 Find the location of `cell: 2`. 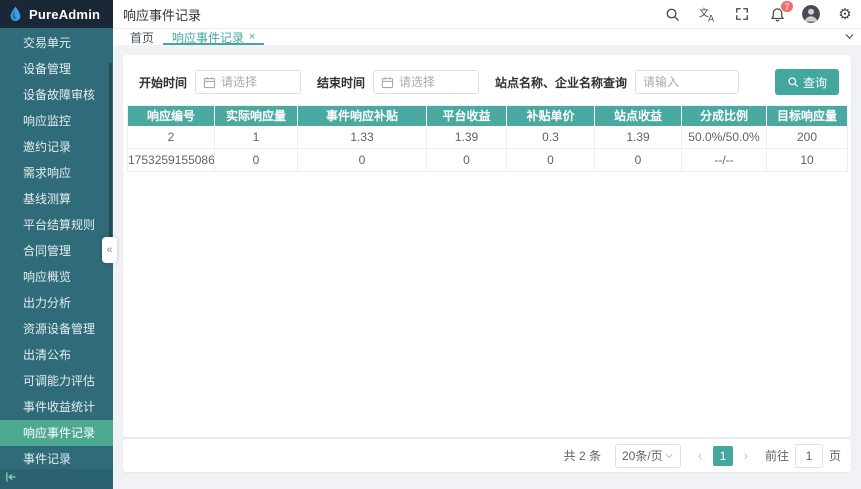

cell: 2 is located at coordinates (171, 137).